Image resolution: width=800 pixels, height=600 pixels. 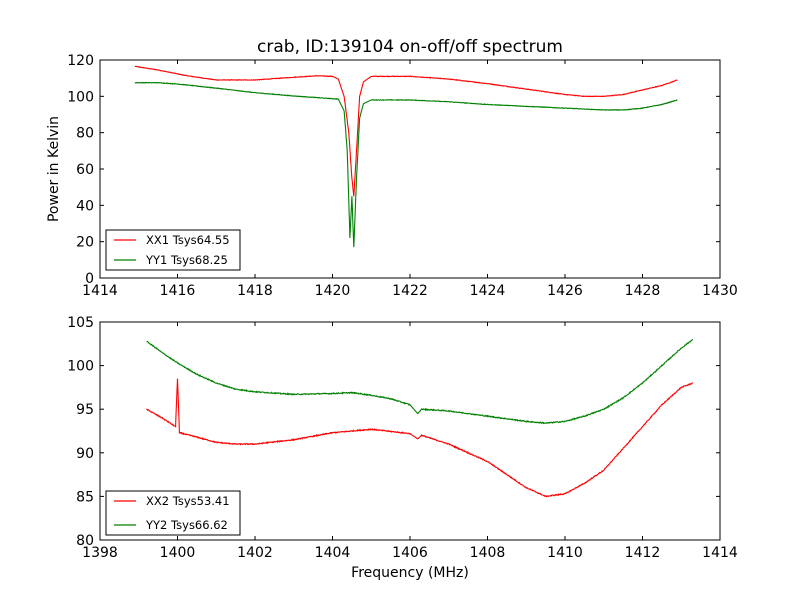 What do you see at coordinates (89, 279) in the screenshot?
I see `y-tick-label: 0` at bounding box center [89, 279].